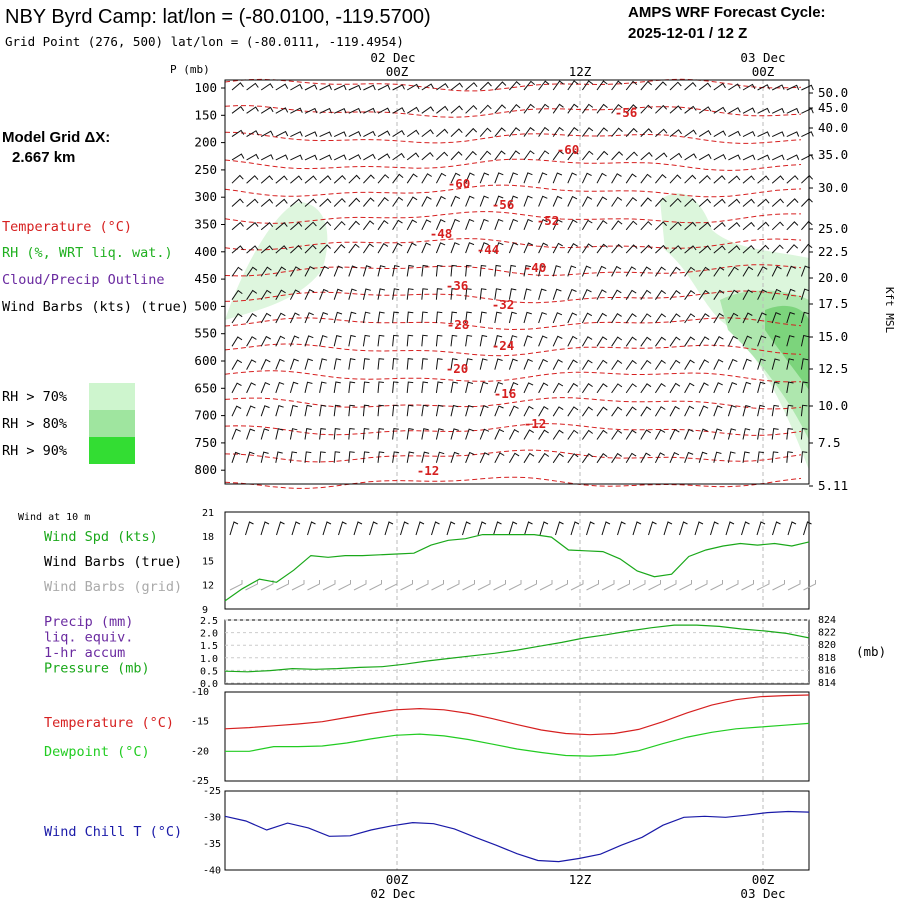 The height and width of the screenshot is (900, 900). What do you see at coordinates (112, 450) in the screenshot?
I see `rh-key-swatch` at bounding box center [112, 450].